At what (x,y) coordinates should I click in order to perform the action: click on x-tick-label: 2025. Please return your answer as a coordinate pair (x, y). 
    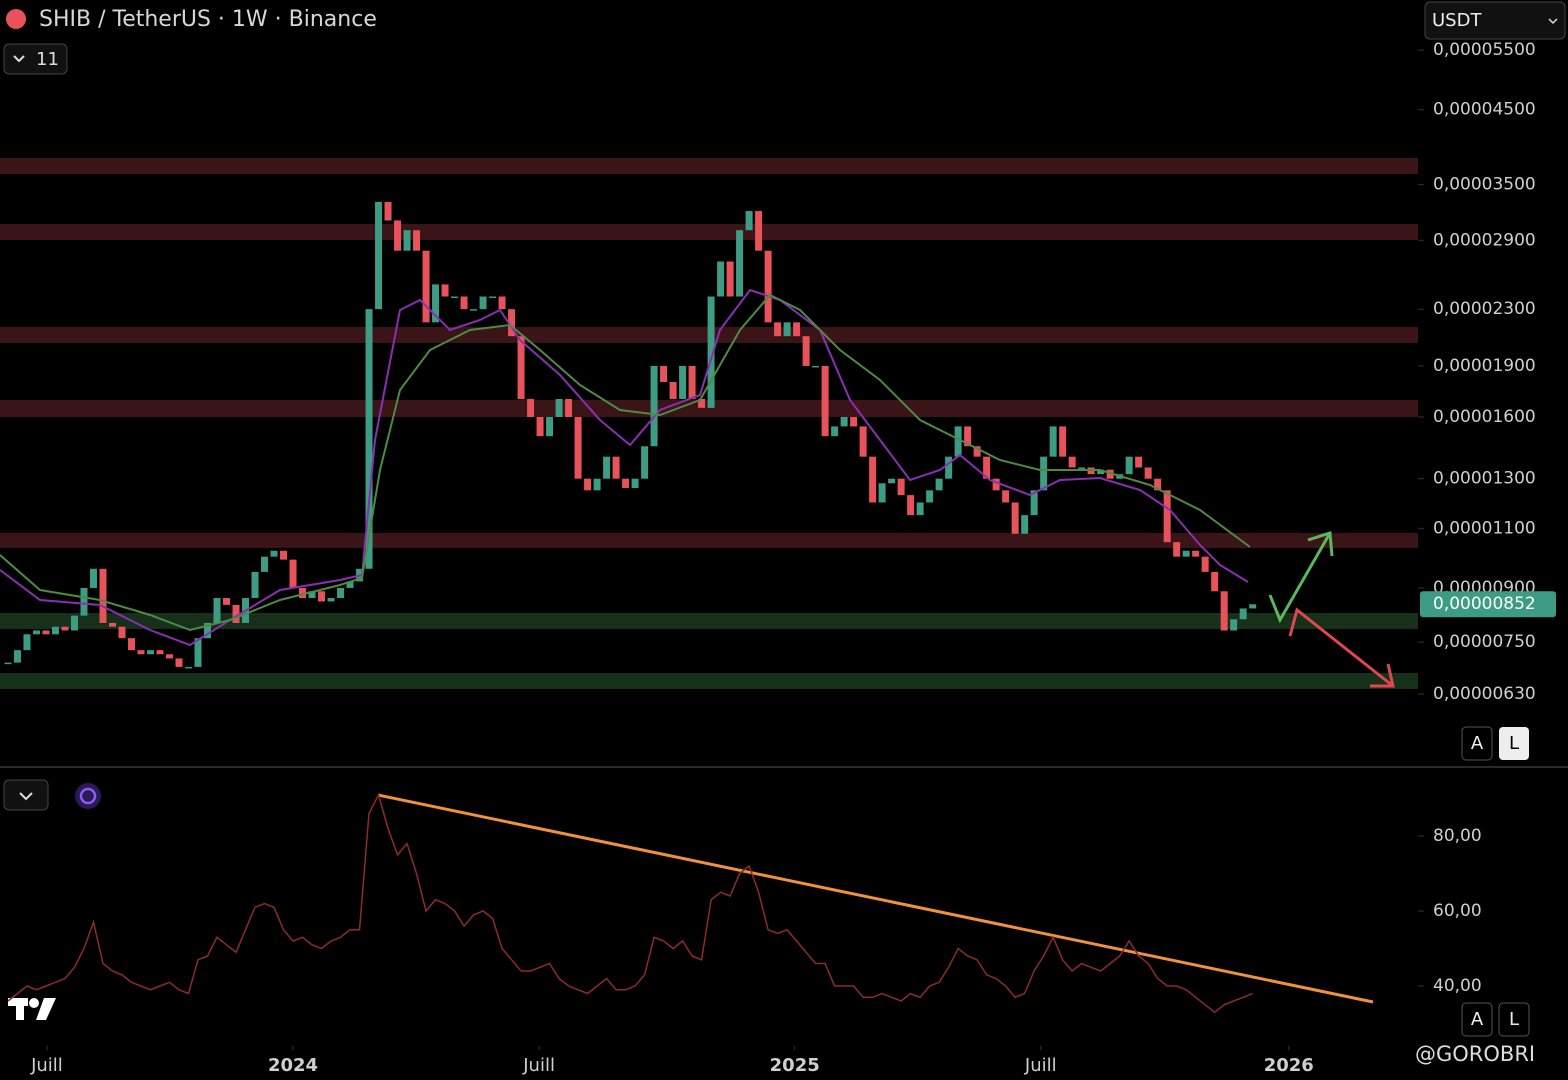
    Looking at the image, I should click on (795, 1065).